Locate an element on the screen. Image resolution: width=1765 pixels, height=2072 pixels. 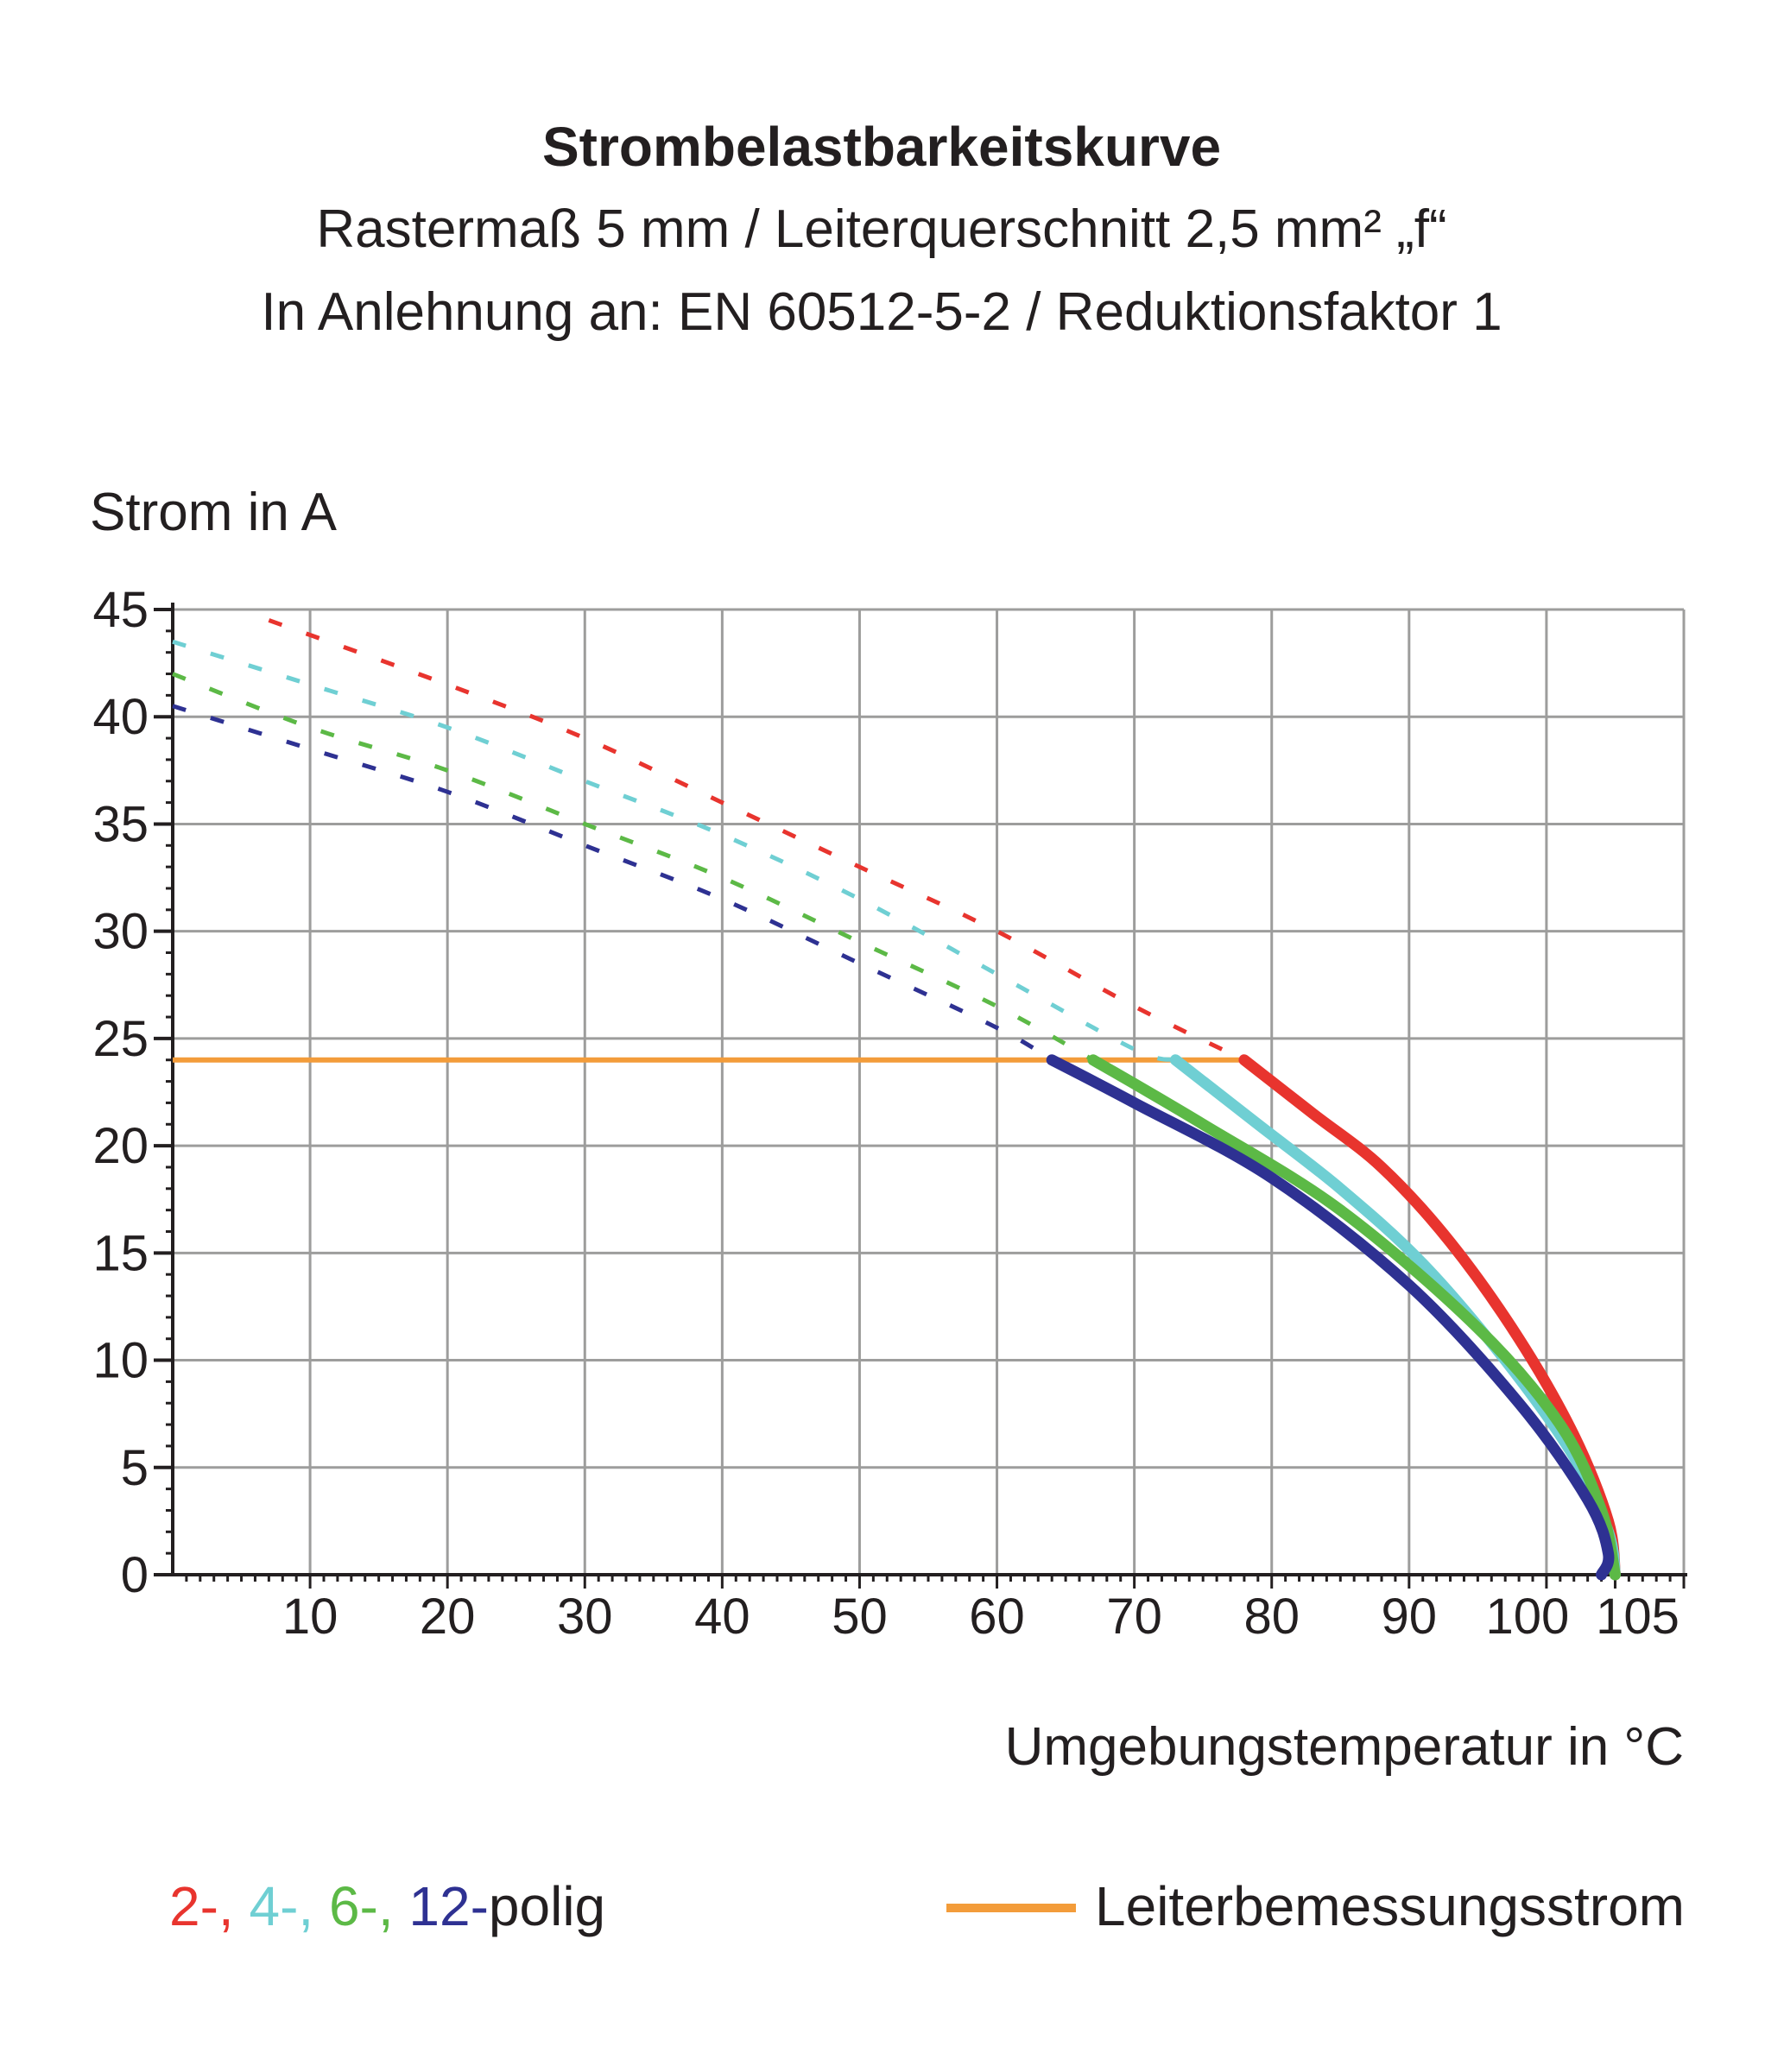
x-tick-label: 105 is located at coordinates (1638, 1617).